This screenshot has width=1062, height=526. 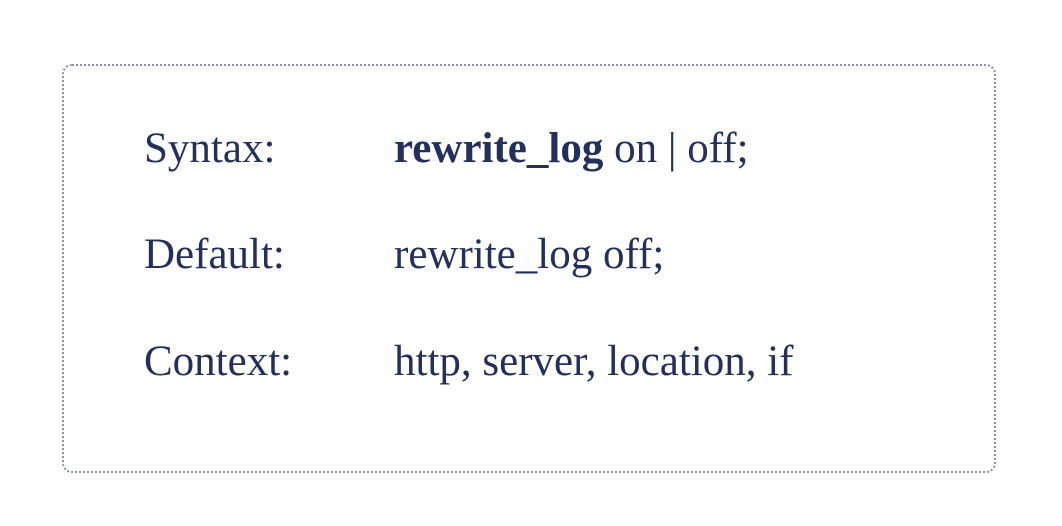 What do you see at coordinates (210, 148) in the screenshot?
I see `syntax-label: Syntax:` at bounding box center [210, 148].